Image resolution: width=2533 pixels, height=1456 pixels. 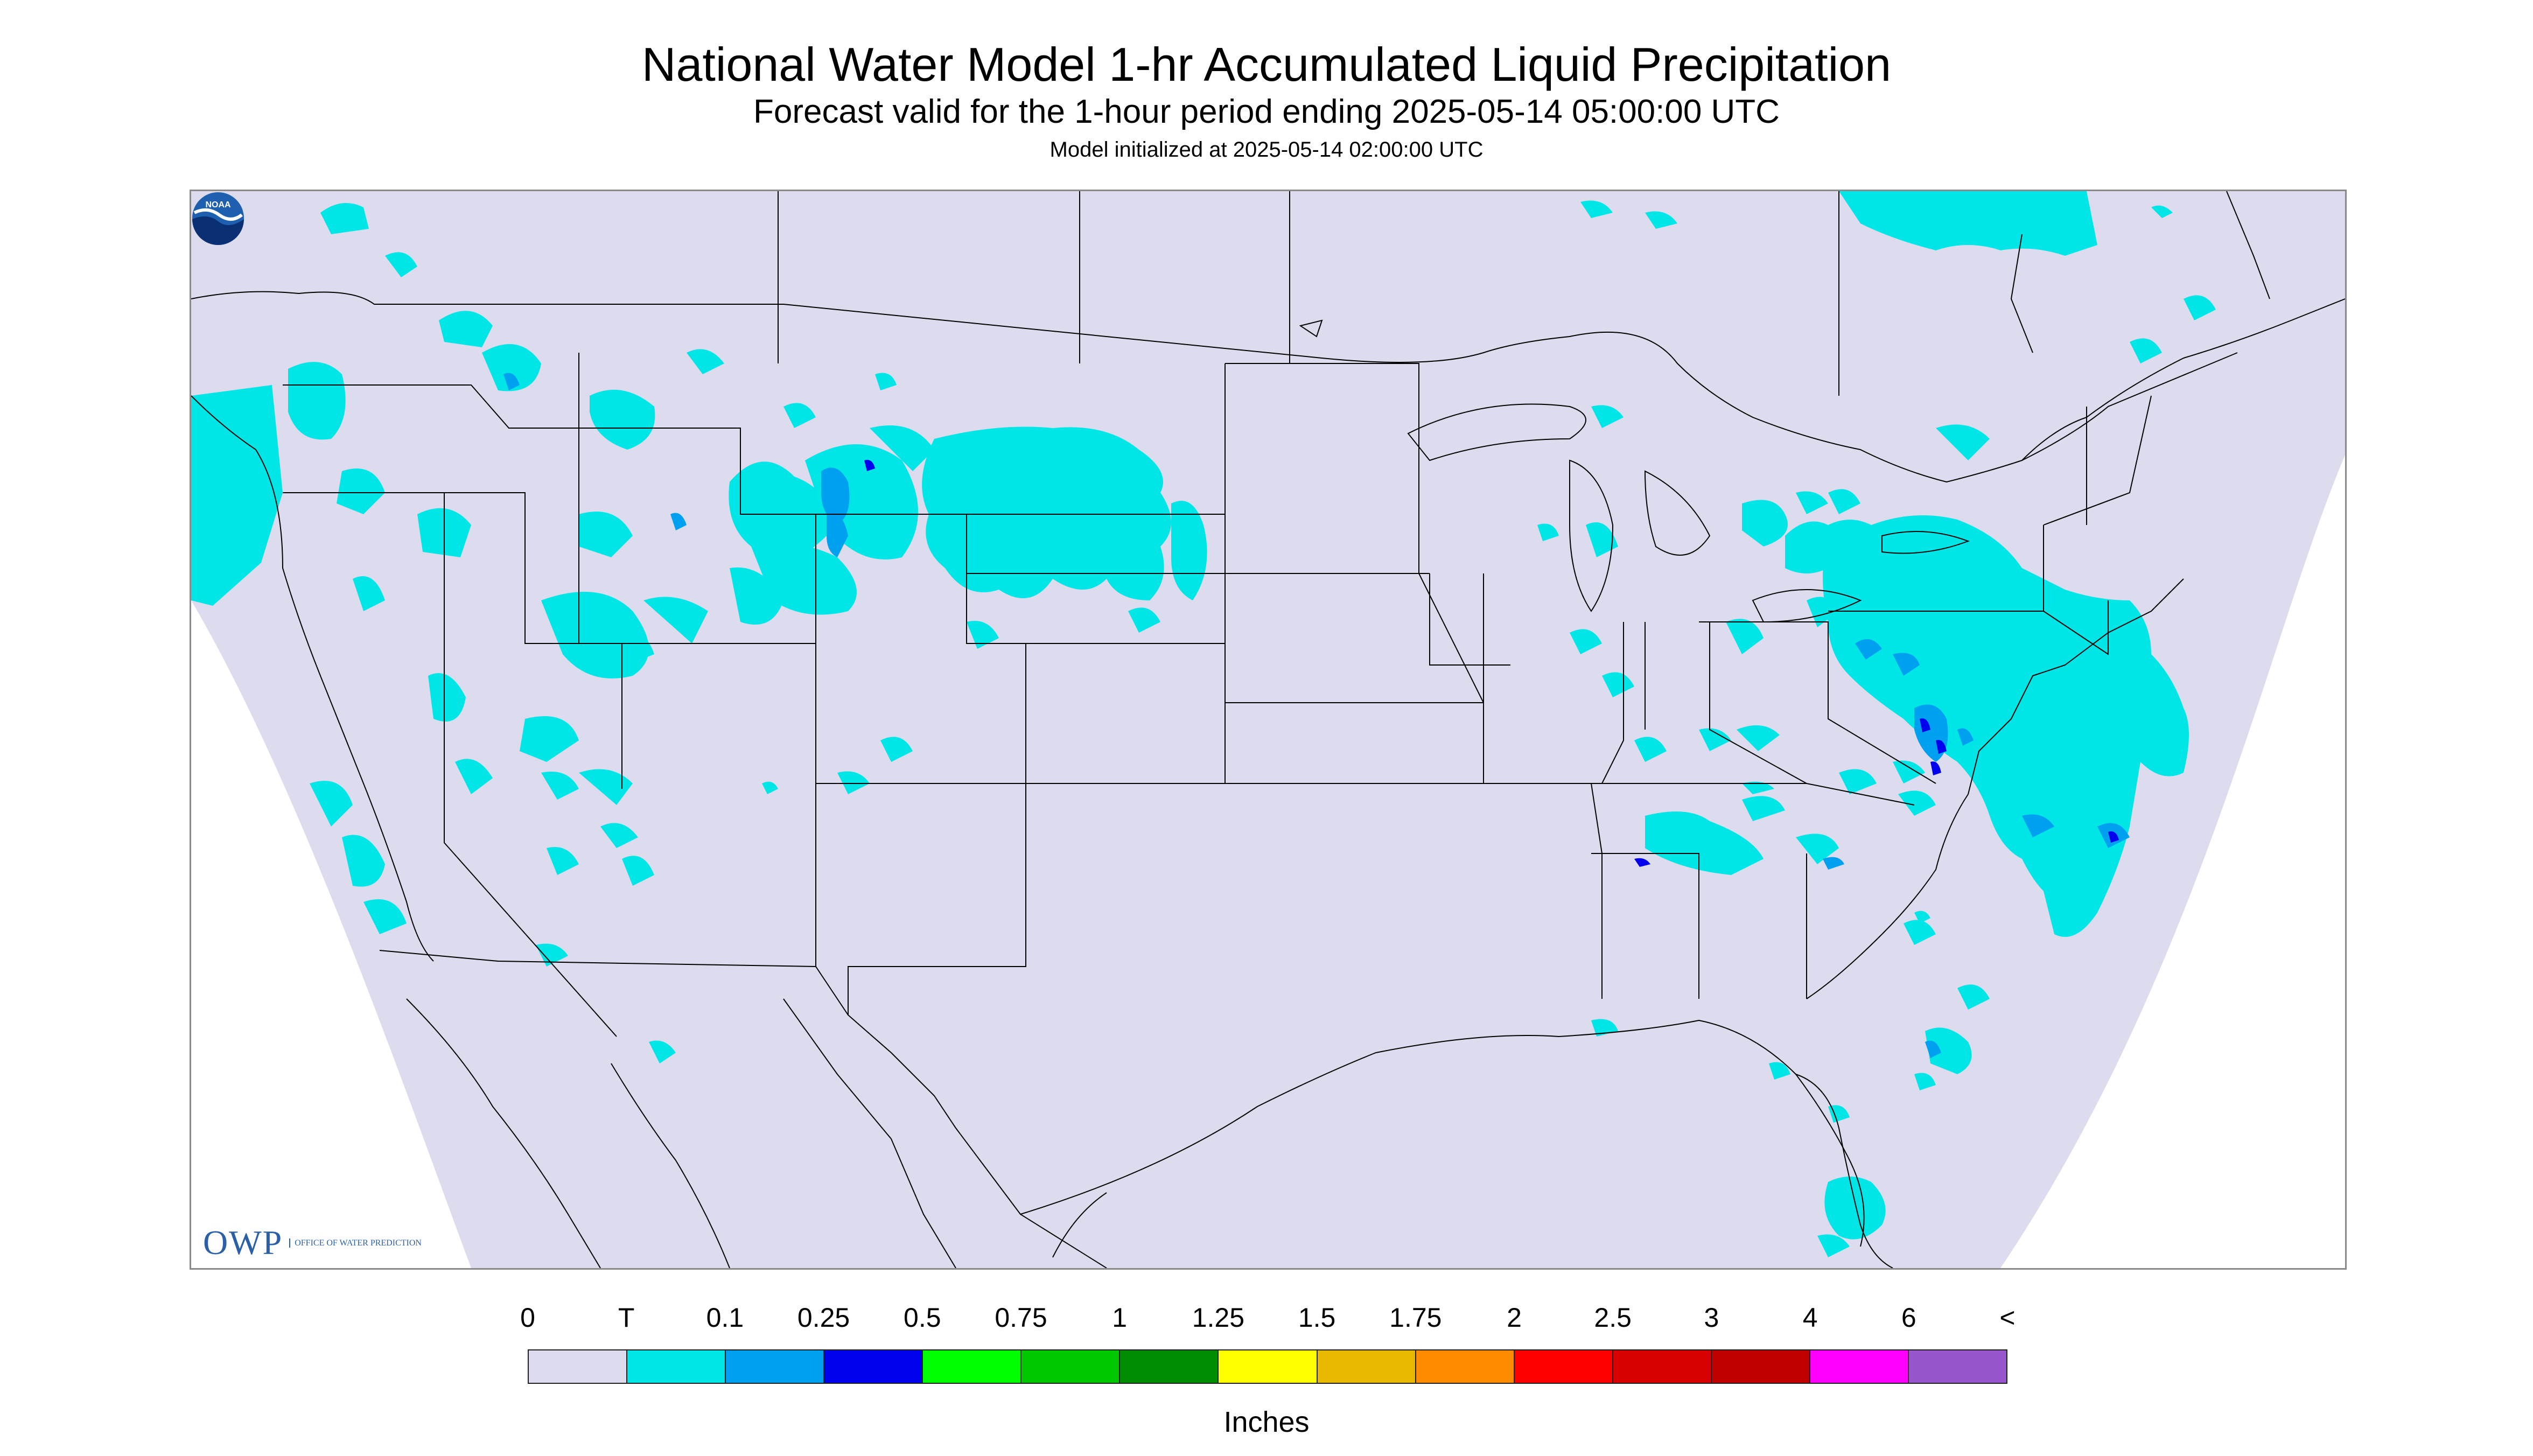 I want to click on owp-logo: OWP OFFICE OF WATER PREDICTION, so click(x=313, y=1243).